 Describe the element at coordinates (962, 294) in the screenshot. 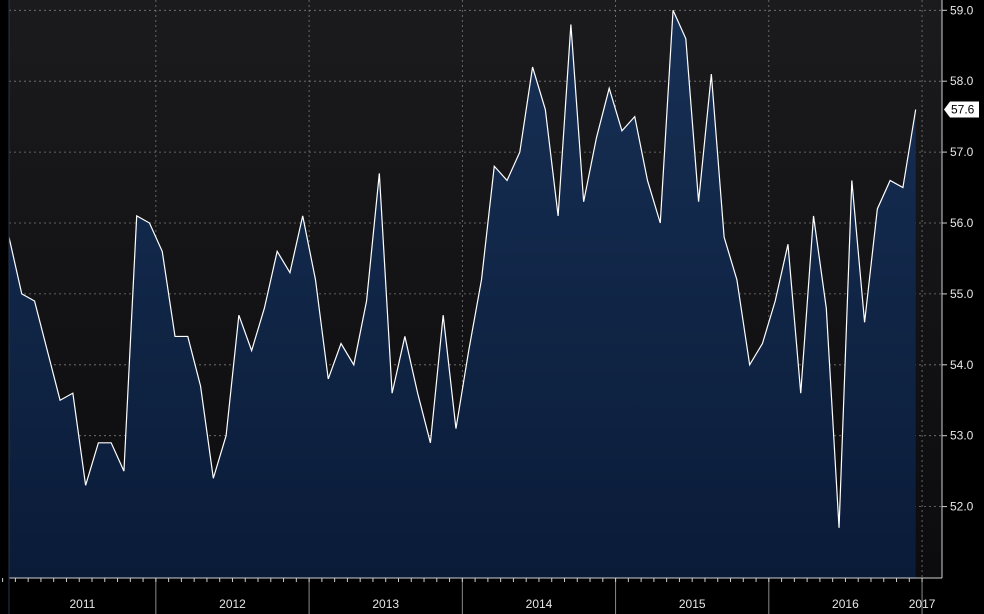

I see `y-tick-label: 55.0` at that location.